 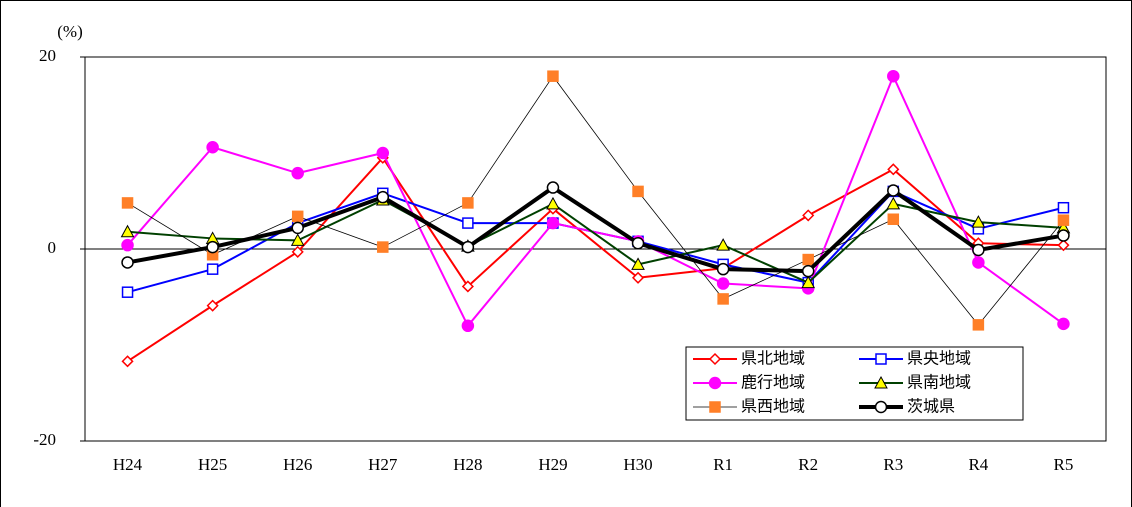 What do you see at coordinates (128, 464) in the screenshot?
I see `x-tick-label: H24` at bounding box center [128, 464].